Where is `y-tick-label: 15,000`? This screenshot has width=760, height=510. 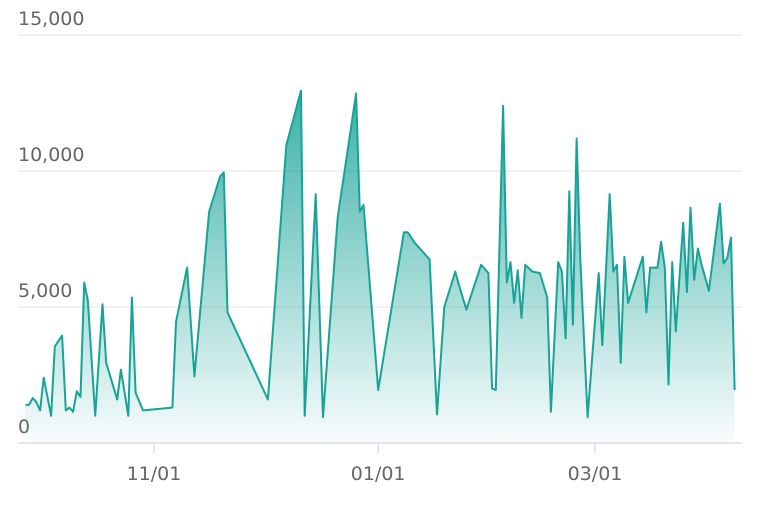 y-tick-label: 15,000 is located at coordinates (51, 19).